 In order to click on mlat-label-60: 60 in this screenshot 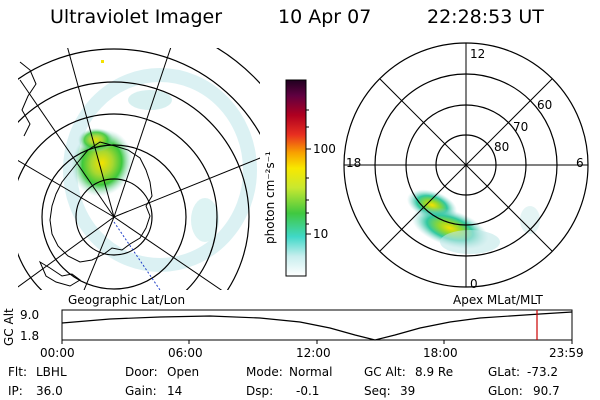, I will do `click(545, 105)`.